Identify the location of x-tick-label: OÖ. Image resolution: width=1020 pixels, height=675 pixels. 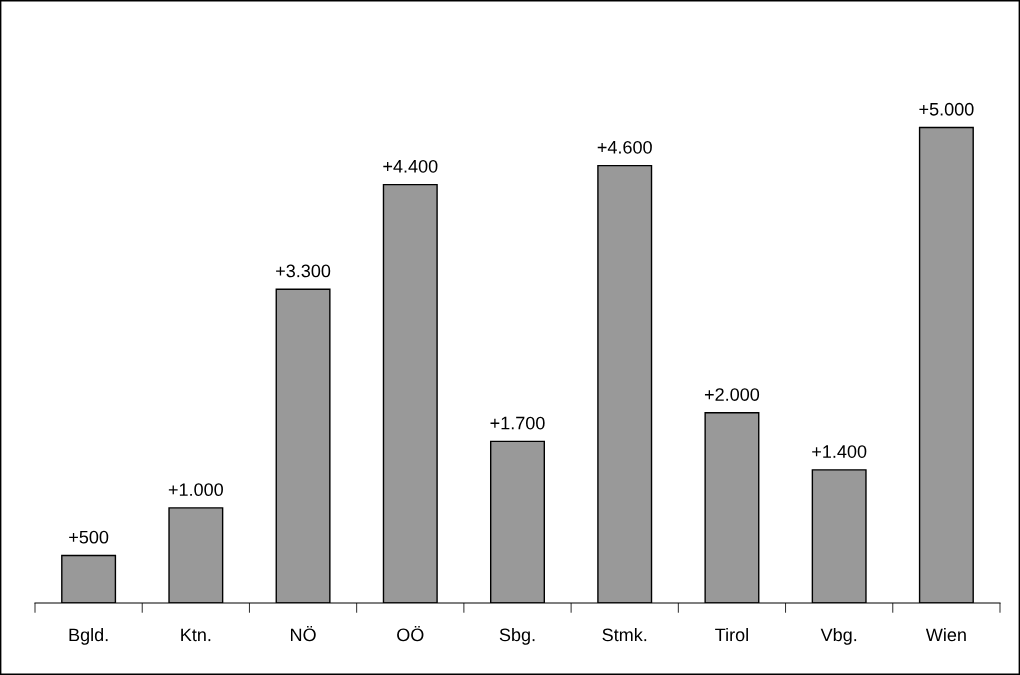
(410, 633).